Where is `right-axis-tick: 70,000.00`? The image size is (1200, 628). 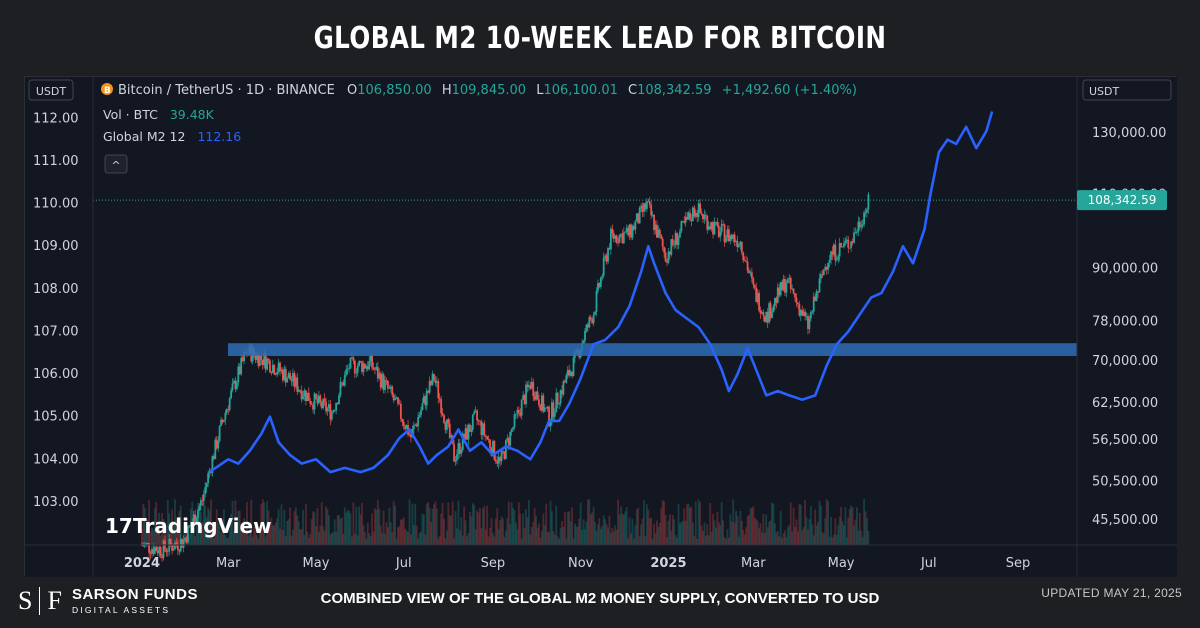 right-axis-tick: 70,000.00 is located at coordinates (1125, 361).